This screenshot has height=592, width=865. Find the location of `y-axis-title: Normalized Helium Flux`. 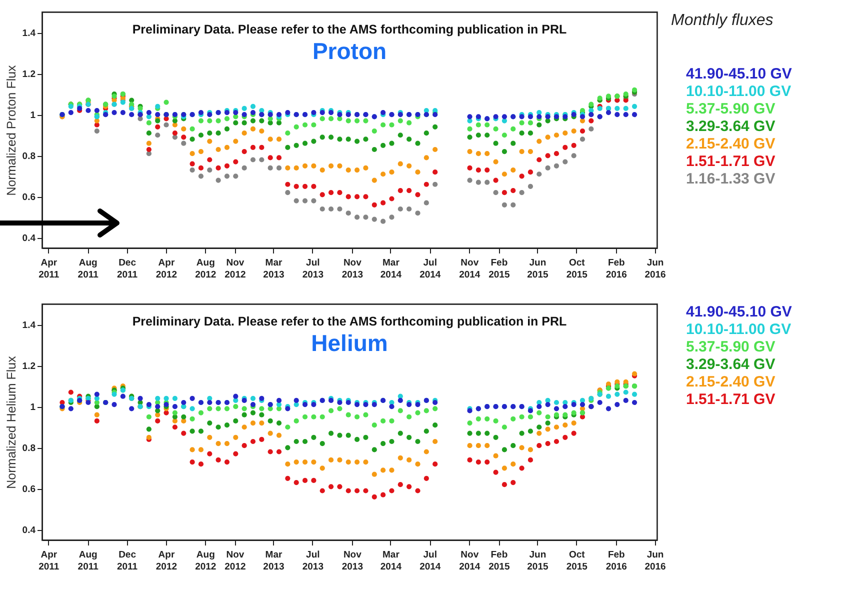

y-axis-title: Normalized Helium Flux is located at coordinates (11, 422).